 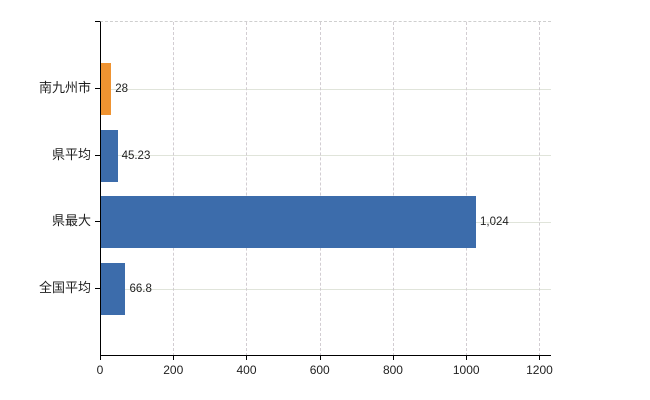 What do you see at coordinates (136, 155) in the screenshot?
I see `bar-value-label: 45.23` at bounding box center [136, 155].